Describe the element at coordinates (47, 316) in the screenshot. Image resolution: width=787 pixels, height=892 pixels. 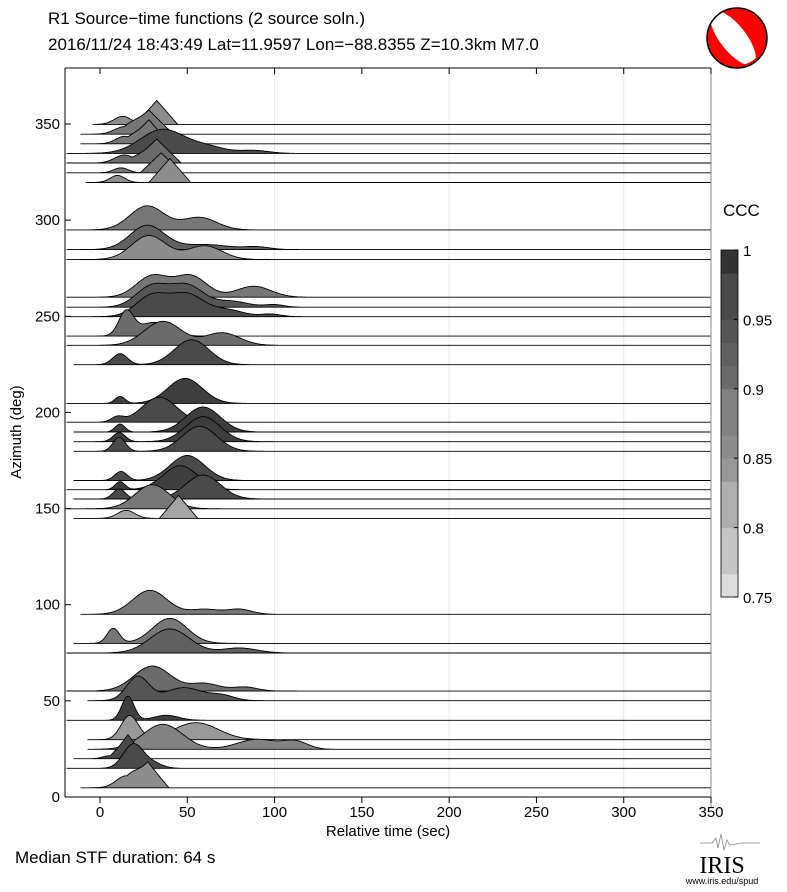
I see `y-tick-label: 250` at that location.